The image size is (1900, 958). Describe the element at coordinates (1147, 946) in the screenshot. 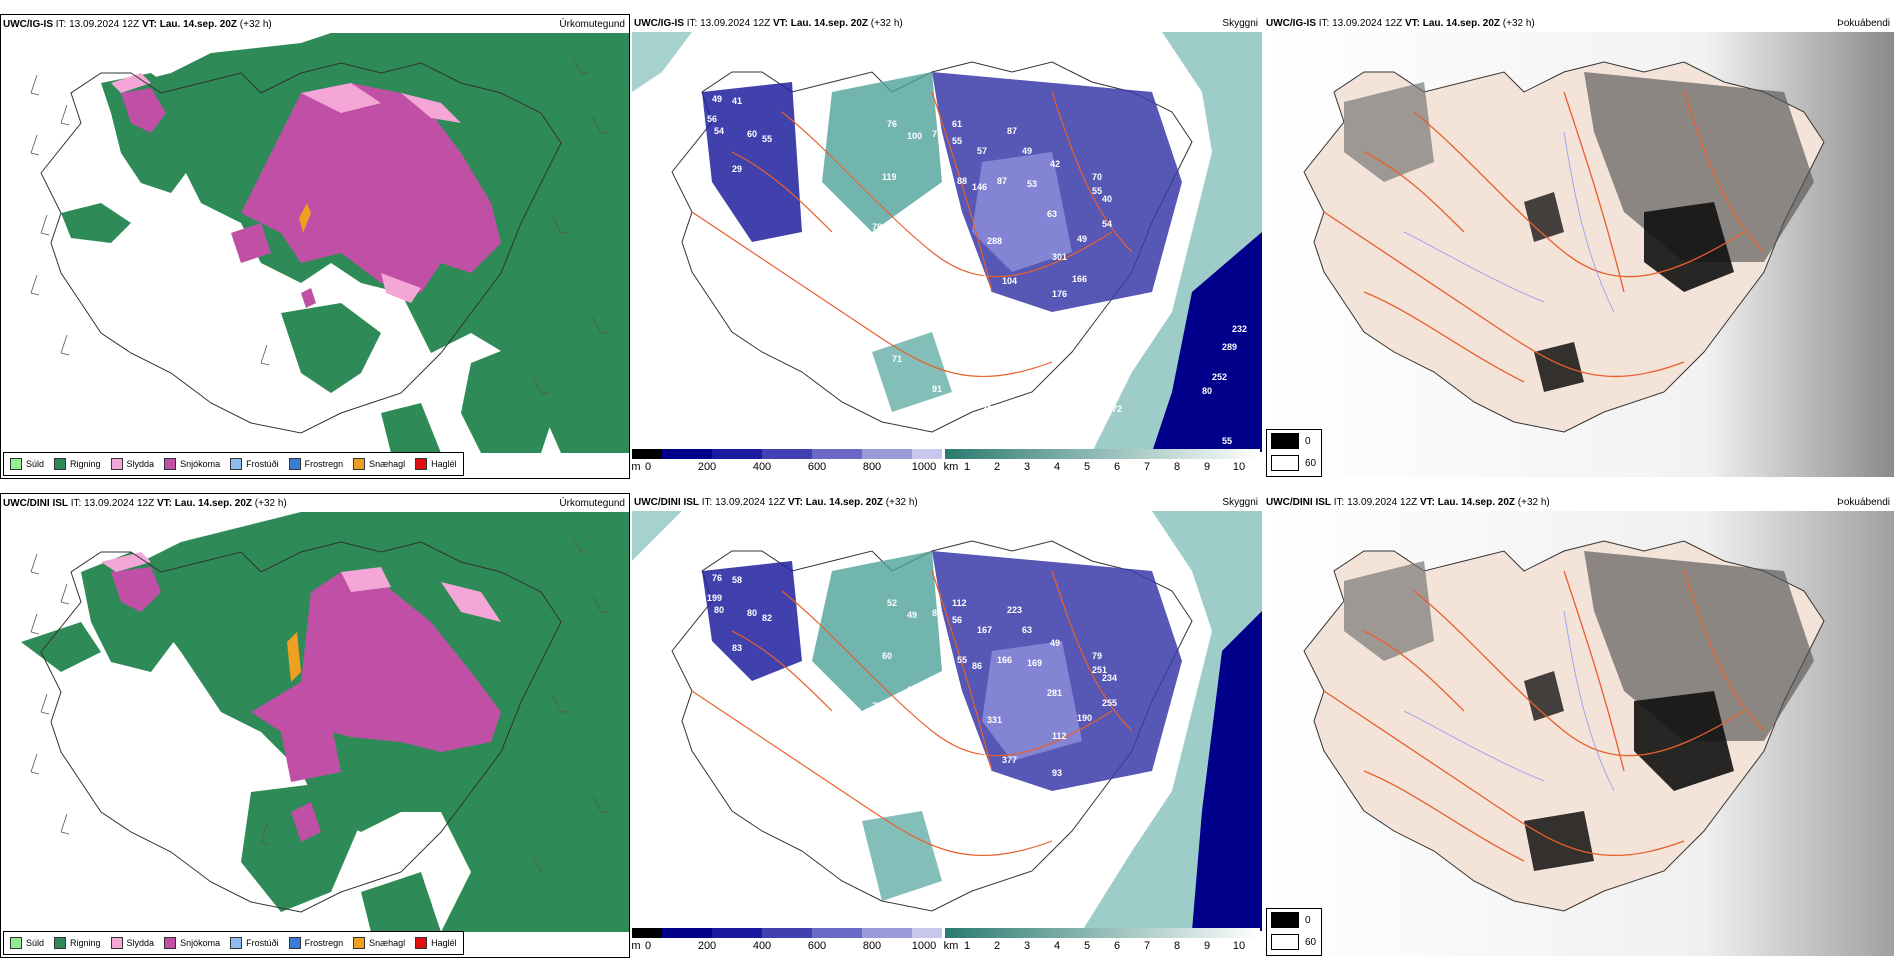

I see `tick-label: 7` at that location.